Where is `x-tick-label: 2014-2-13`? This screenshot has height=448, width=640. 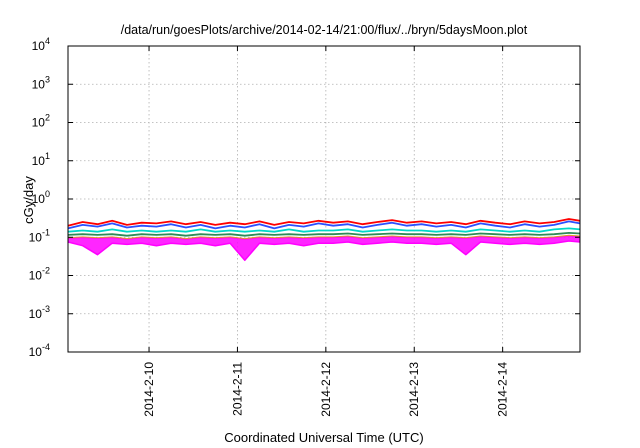 x-tick-label: 2014-2-13 is located at coordinates (414, 389).